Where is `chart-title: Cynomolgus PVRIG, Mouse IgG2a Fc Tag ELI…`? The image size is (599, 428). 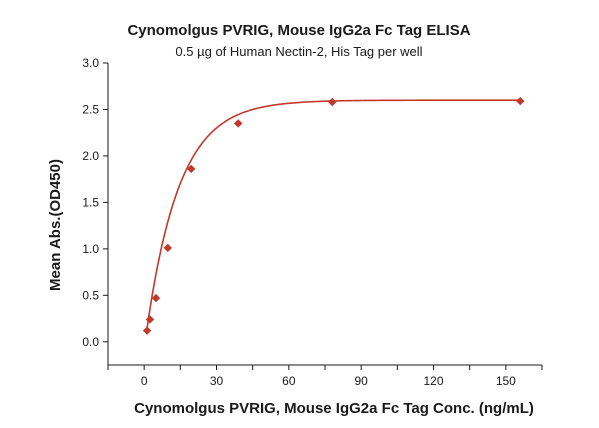
chart-title: Cynomolgus PVRIG, Mouse IgG2a Fc Tag ELI… is located at coordinates (298, 30).